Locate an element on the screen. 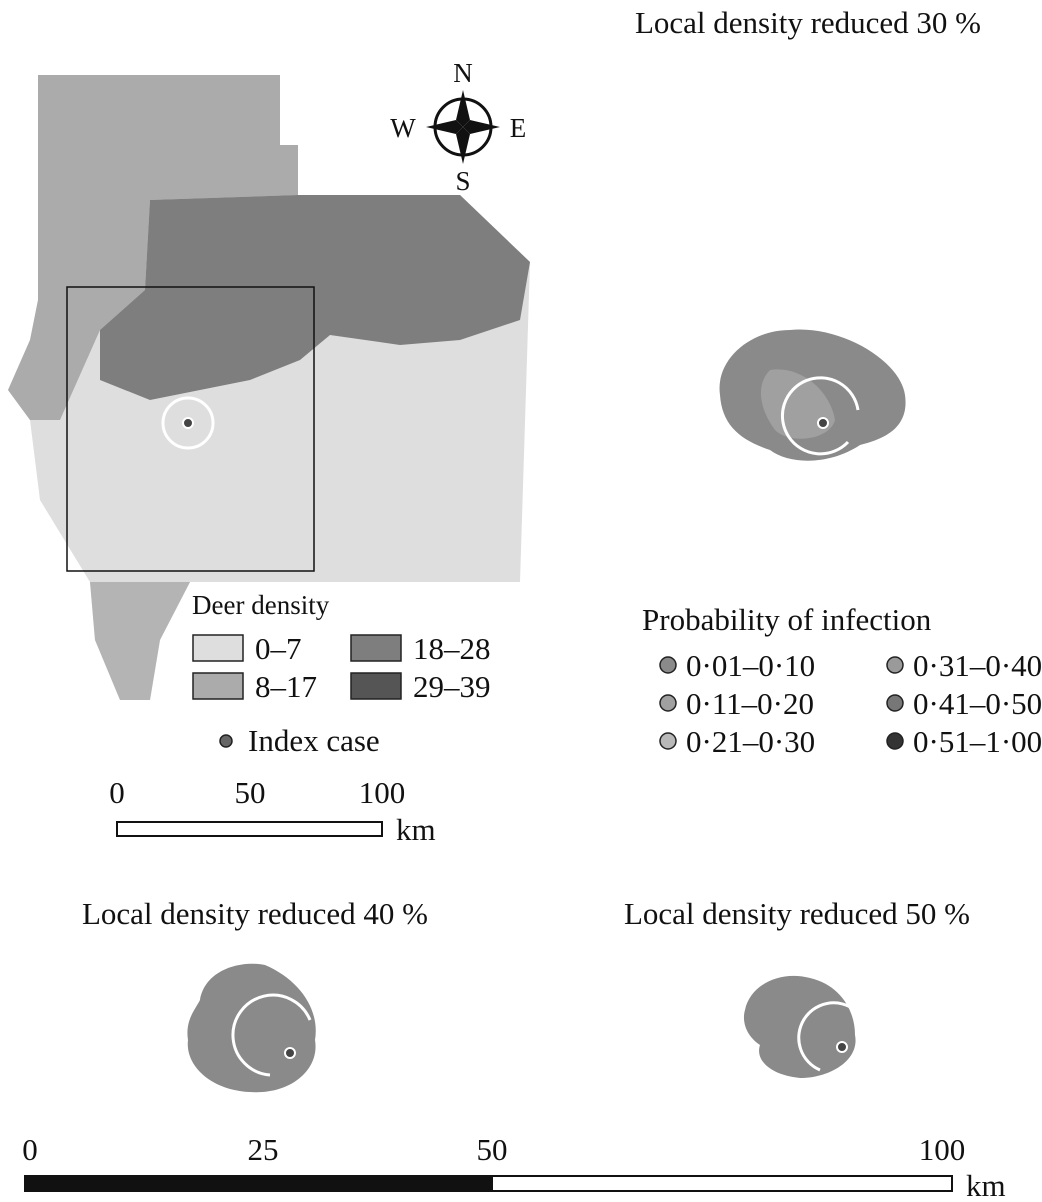 The height and width of the screenshot is (1202, 1042). index-case-point is located at coordinates (188, 423).